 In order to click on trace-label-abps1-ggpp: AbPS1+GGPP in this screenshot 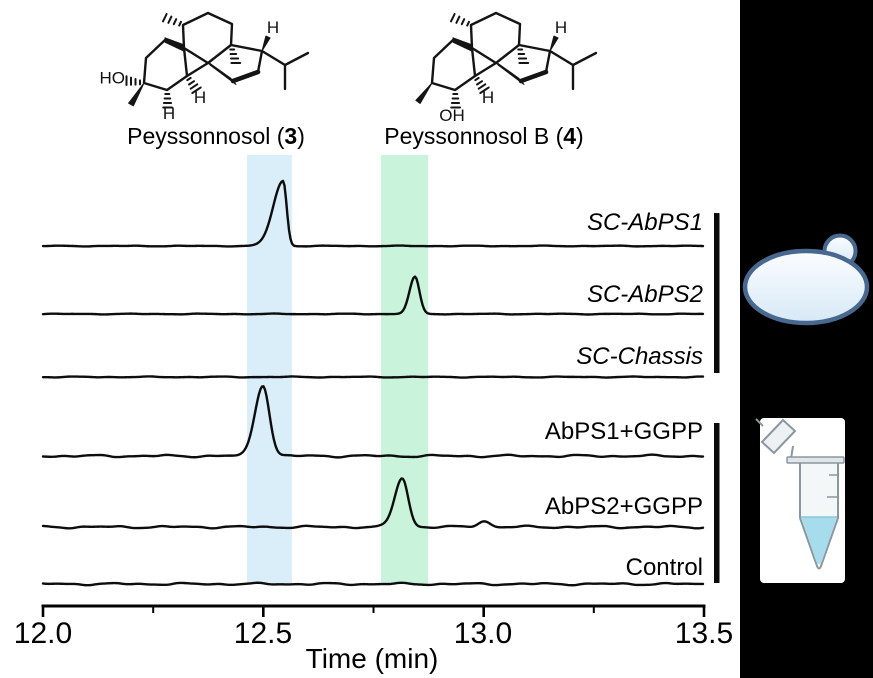, I will do `click(623, 431)`.